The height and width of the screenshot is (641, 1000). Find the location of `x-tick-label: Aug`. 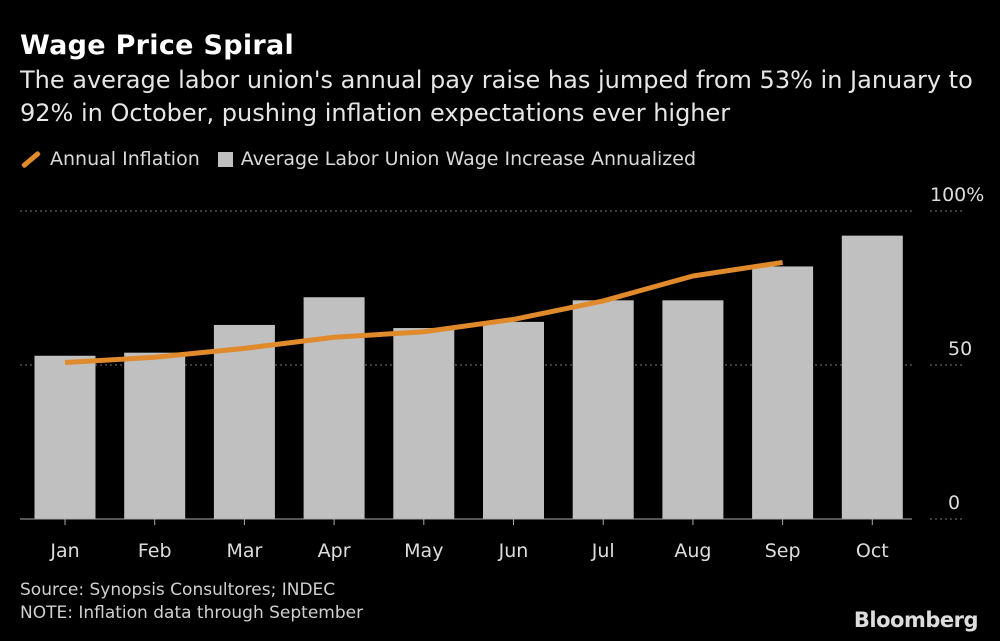

x-tick-label: Aug is located at coordinates (692, 551).